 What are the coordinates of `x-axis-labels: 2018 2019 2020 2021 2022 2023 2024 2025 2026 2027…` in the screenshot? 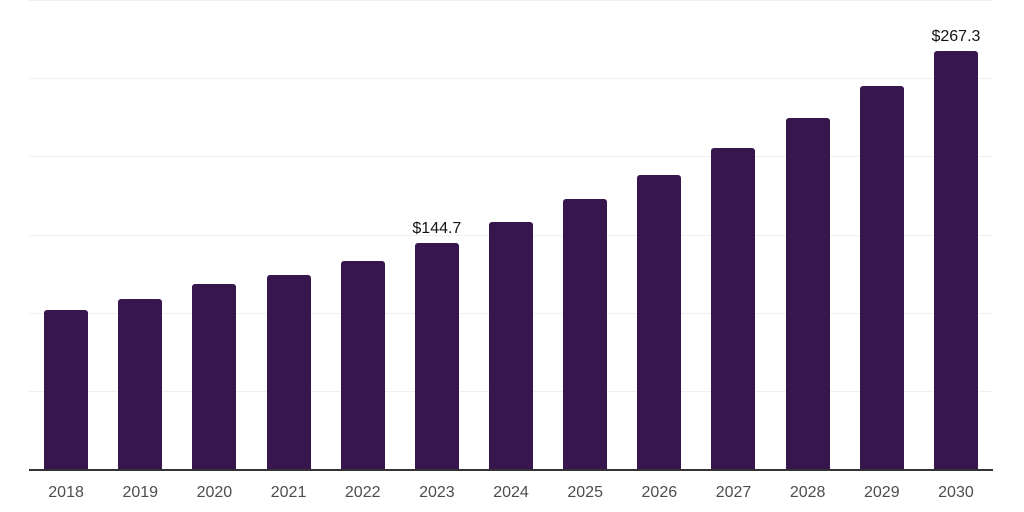 It's located at (511, 493).